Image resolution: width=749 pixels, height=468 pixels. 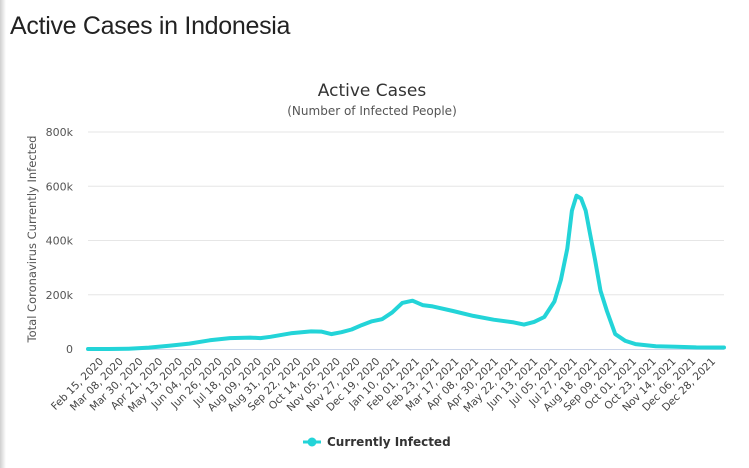 What do you see at coordinates (150, 26) in the screenshot?
I see `page-title: Active Cases in Indonesia` at bounding box center [150, 26].